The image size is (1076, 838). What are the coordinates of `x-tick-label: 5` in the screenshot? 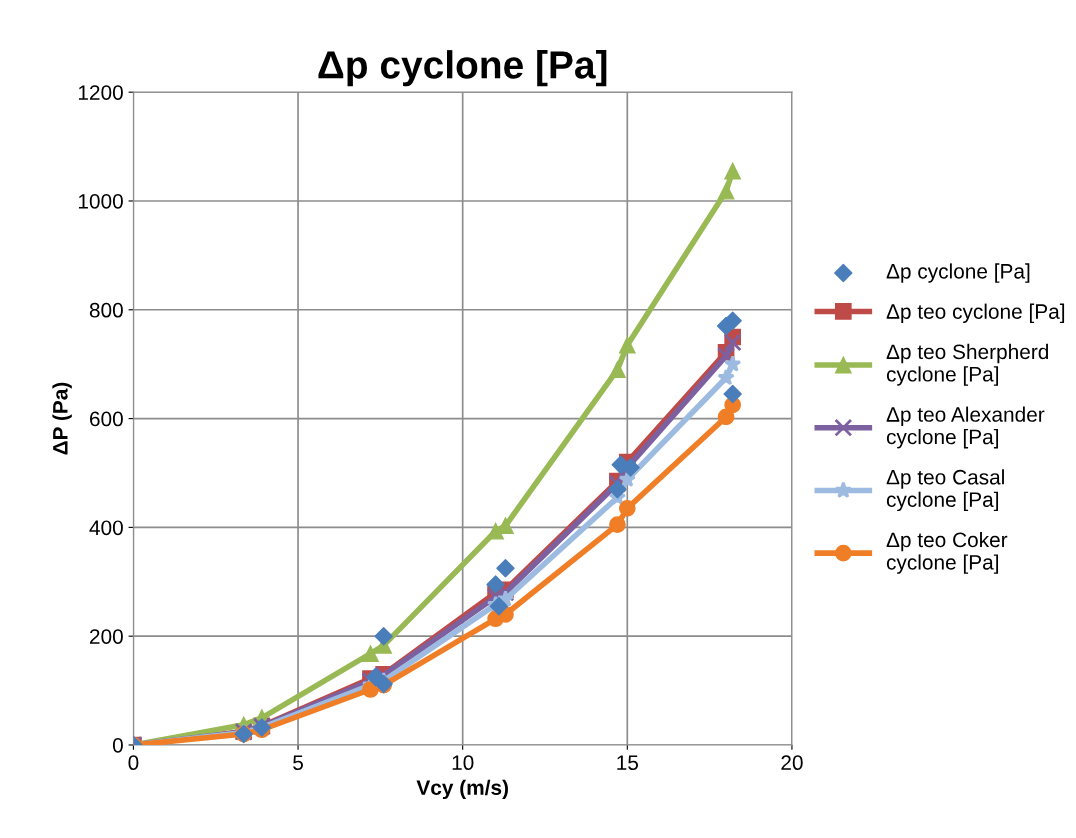 It's located at (298, 763).